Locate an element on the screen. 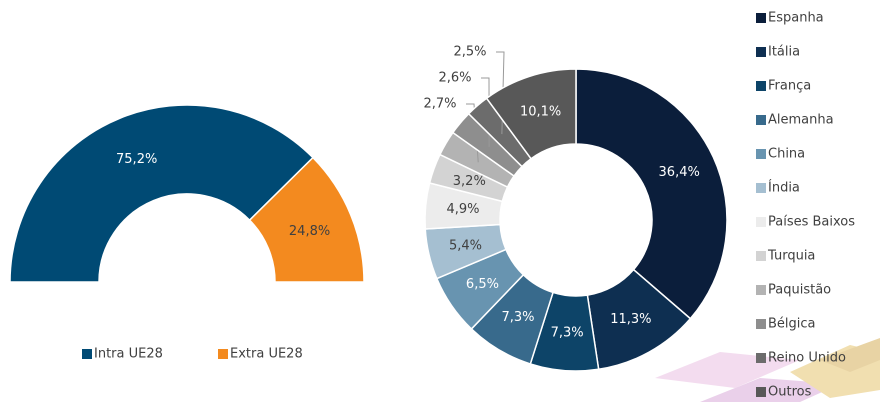 The width and height of the screenshot is (880, 402). data-label: 2,5% is located at coordinates (469, 52).